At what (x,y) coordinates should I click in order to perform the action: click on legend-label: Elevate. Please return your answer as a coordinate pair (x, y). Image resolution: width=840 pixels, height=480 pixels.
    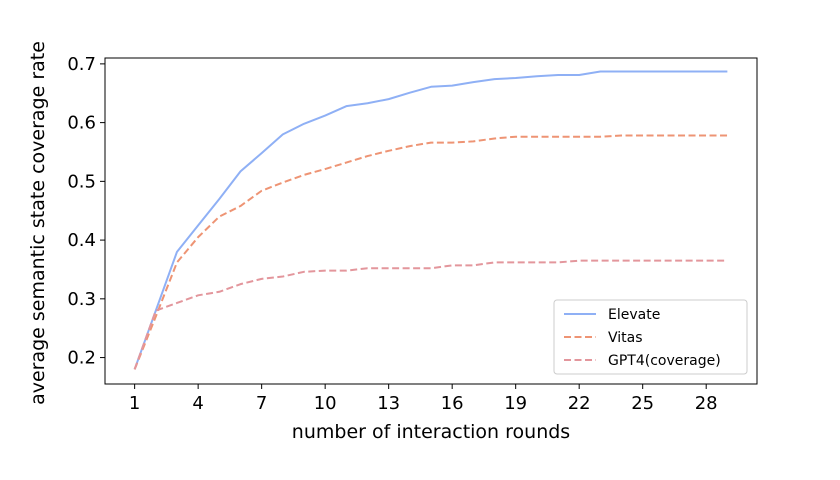
    Looking at the image, I should click on (634, 315).